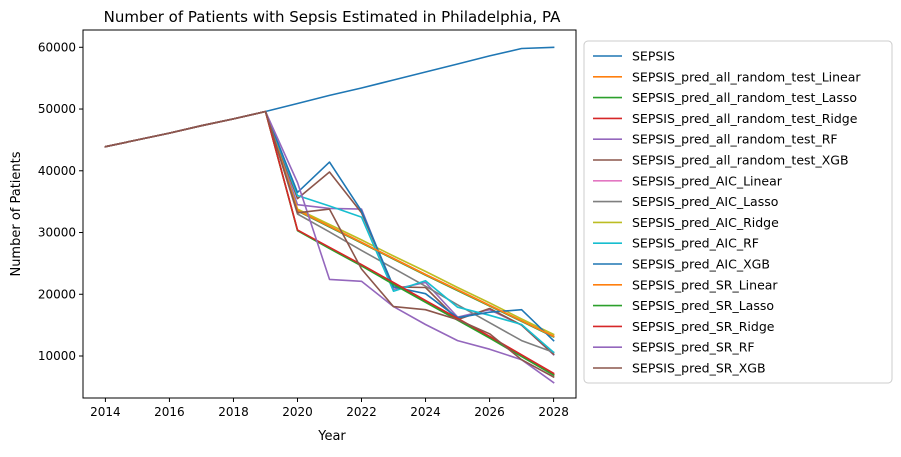 The width and height of the screenshot is (901, 457). What do you see at coordinates (695, 243) in the screenshot?
I see `legend-label-9: SEPSIS_pred_AIC_RF` at bounding box center [695, 243].